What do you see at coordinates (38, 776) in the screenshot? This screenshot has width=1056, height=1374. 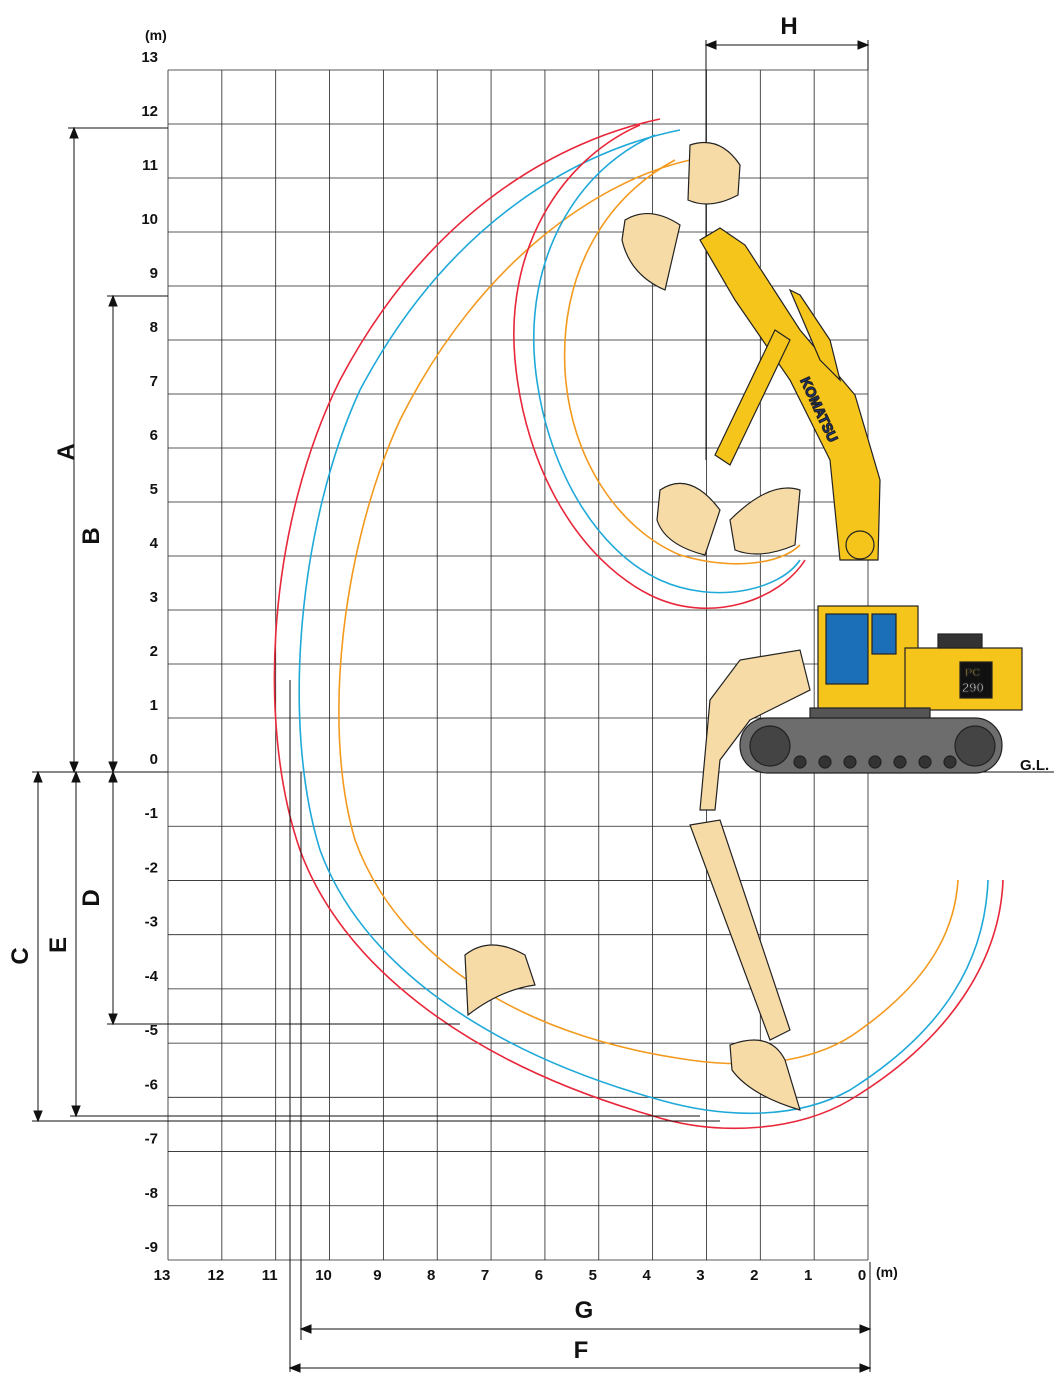 I see `dim-c-arrow-top` at bounding box center [38, 776].